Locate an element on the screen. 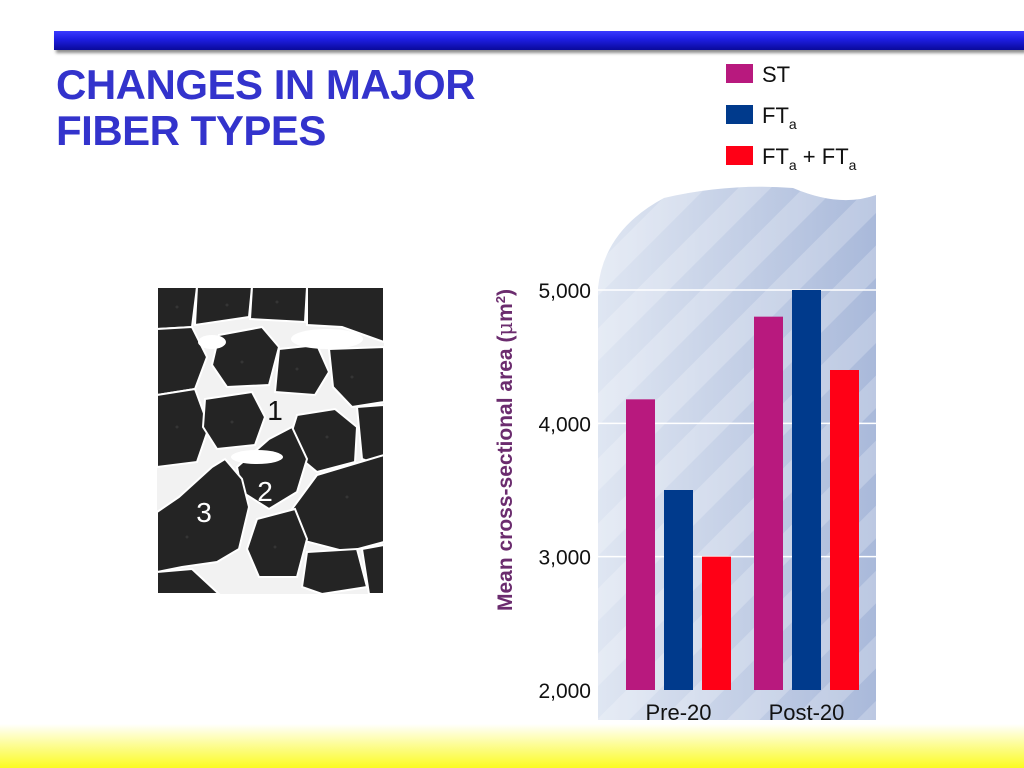  legend-label-fta-ftab: FTa + FTa is located at coordinates (809, 158).